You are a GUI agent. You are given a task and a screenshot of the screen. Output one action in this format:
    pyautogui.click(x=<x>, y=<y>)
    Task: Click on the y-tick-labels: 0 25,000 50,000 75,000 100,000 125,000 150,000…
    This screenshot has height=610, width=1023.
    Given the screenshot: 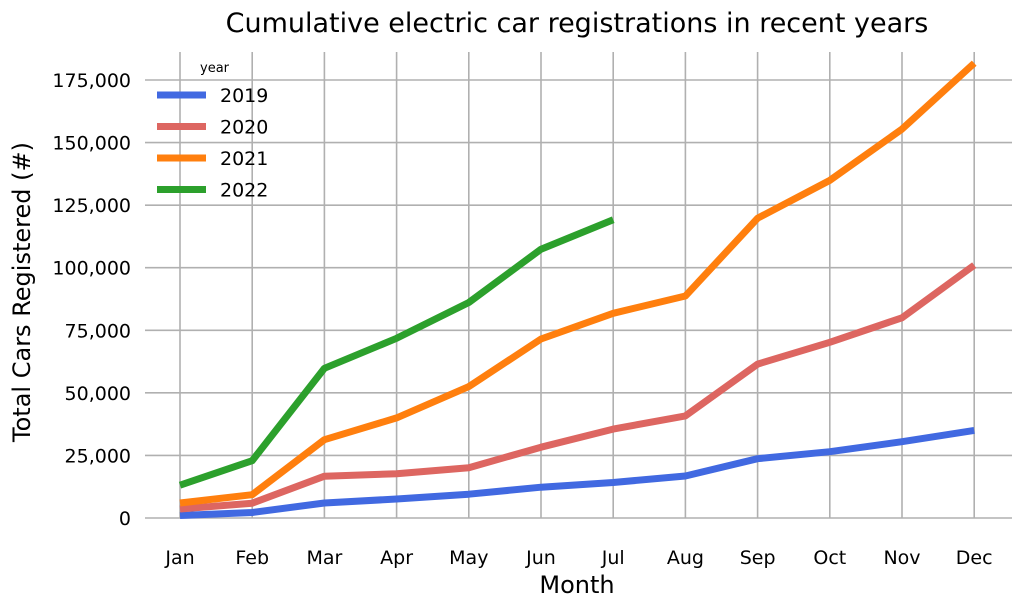 What is the action you would take?
    pyautogui.click(x=91, y=300)
    